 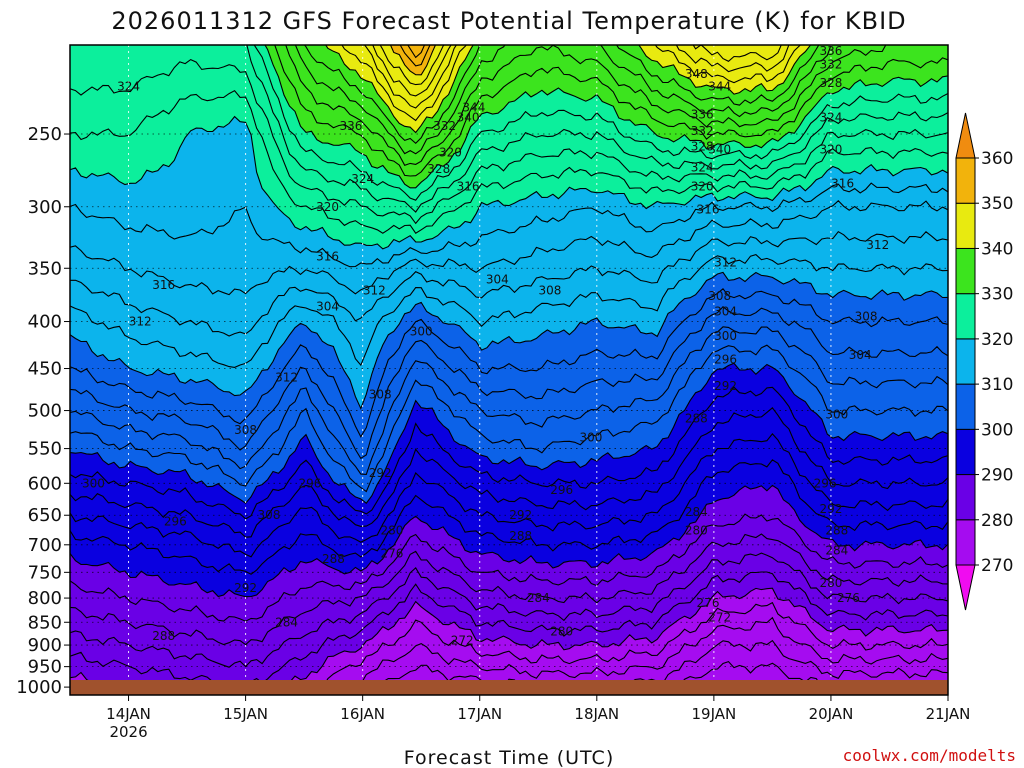 I want to click on contour-label: 344, so click(x=719, y=87).